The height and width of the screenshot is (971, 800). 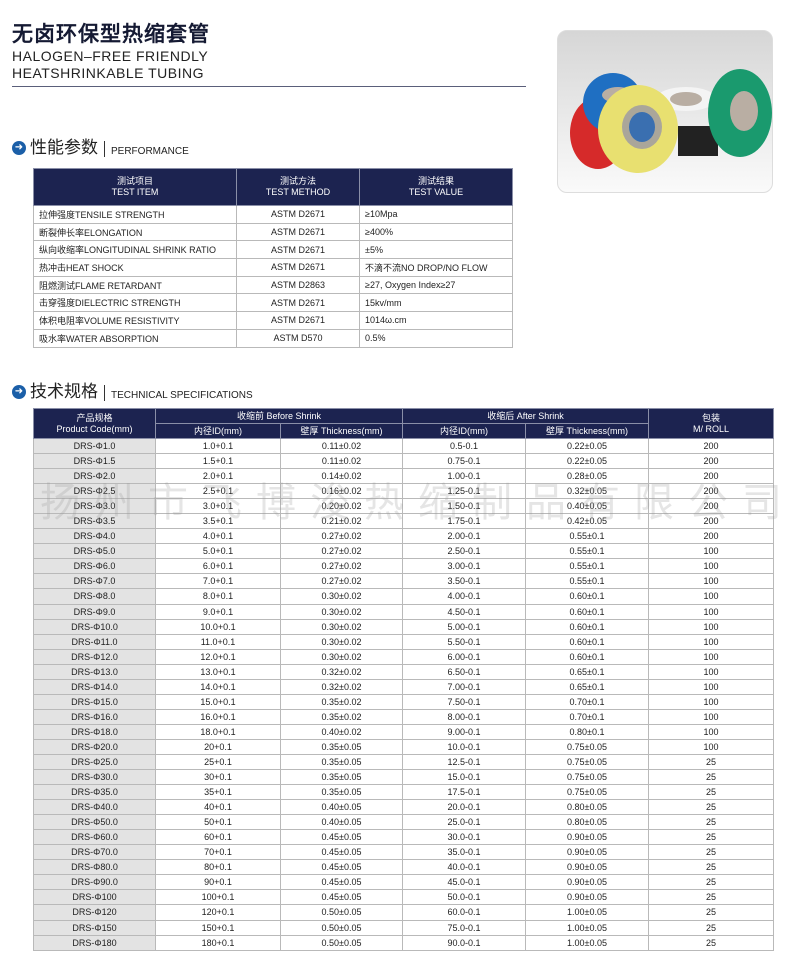 What do you see at coordinates (341, 762) in the screenshot?
I see `table-cell: 0.35±0.05` at bounding box center [341, 762].